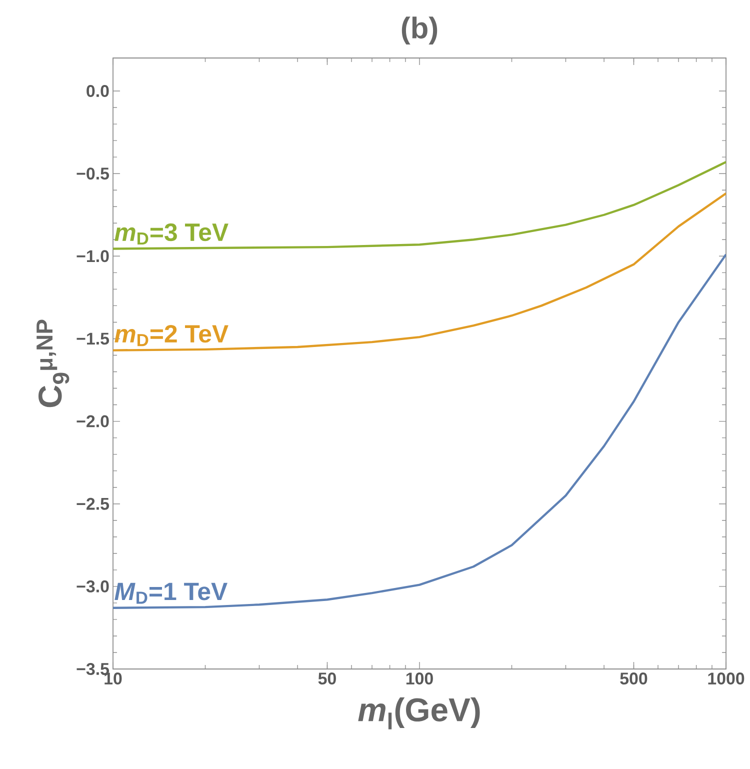  Describe the element at coordinates (420, 30) in the screenshot. I see `chart-title: (b)` at that location.